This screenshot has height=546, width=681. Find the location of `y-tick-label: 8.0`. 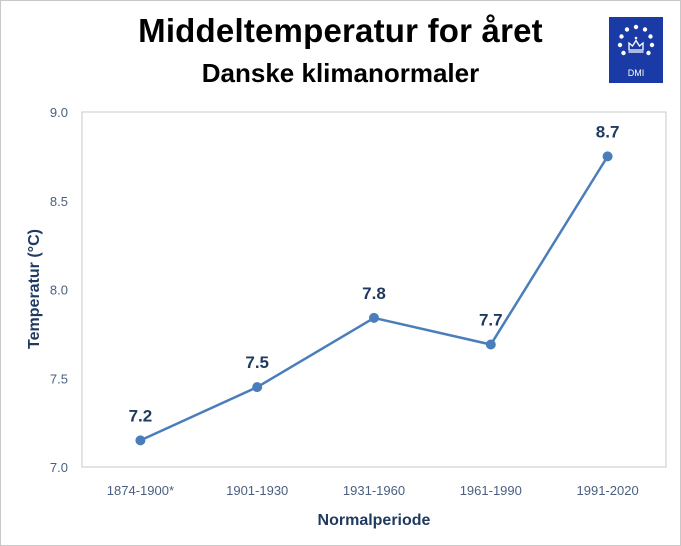

y-tick-label: 8.0 is located at coordinates (59, 290).